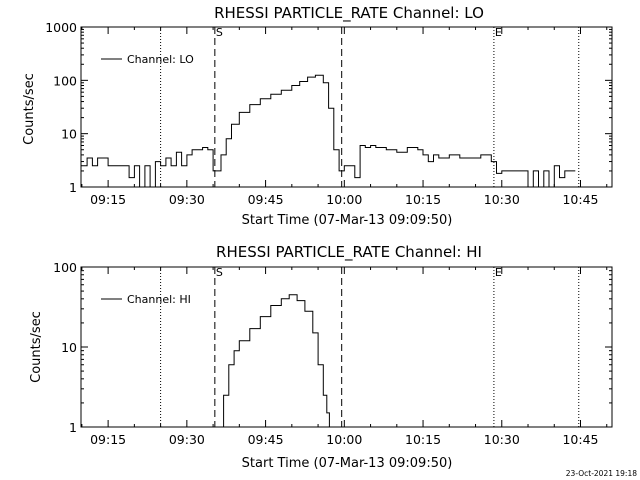 The width and height of the screenshot is (640, 480). Describe the element at coordinates (61, 27) in the screenshot. I see `y-tick-label: 1000` at that location.